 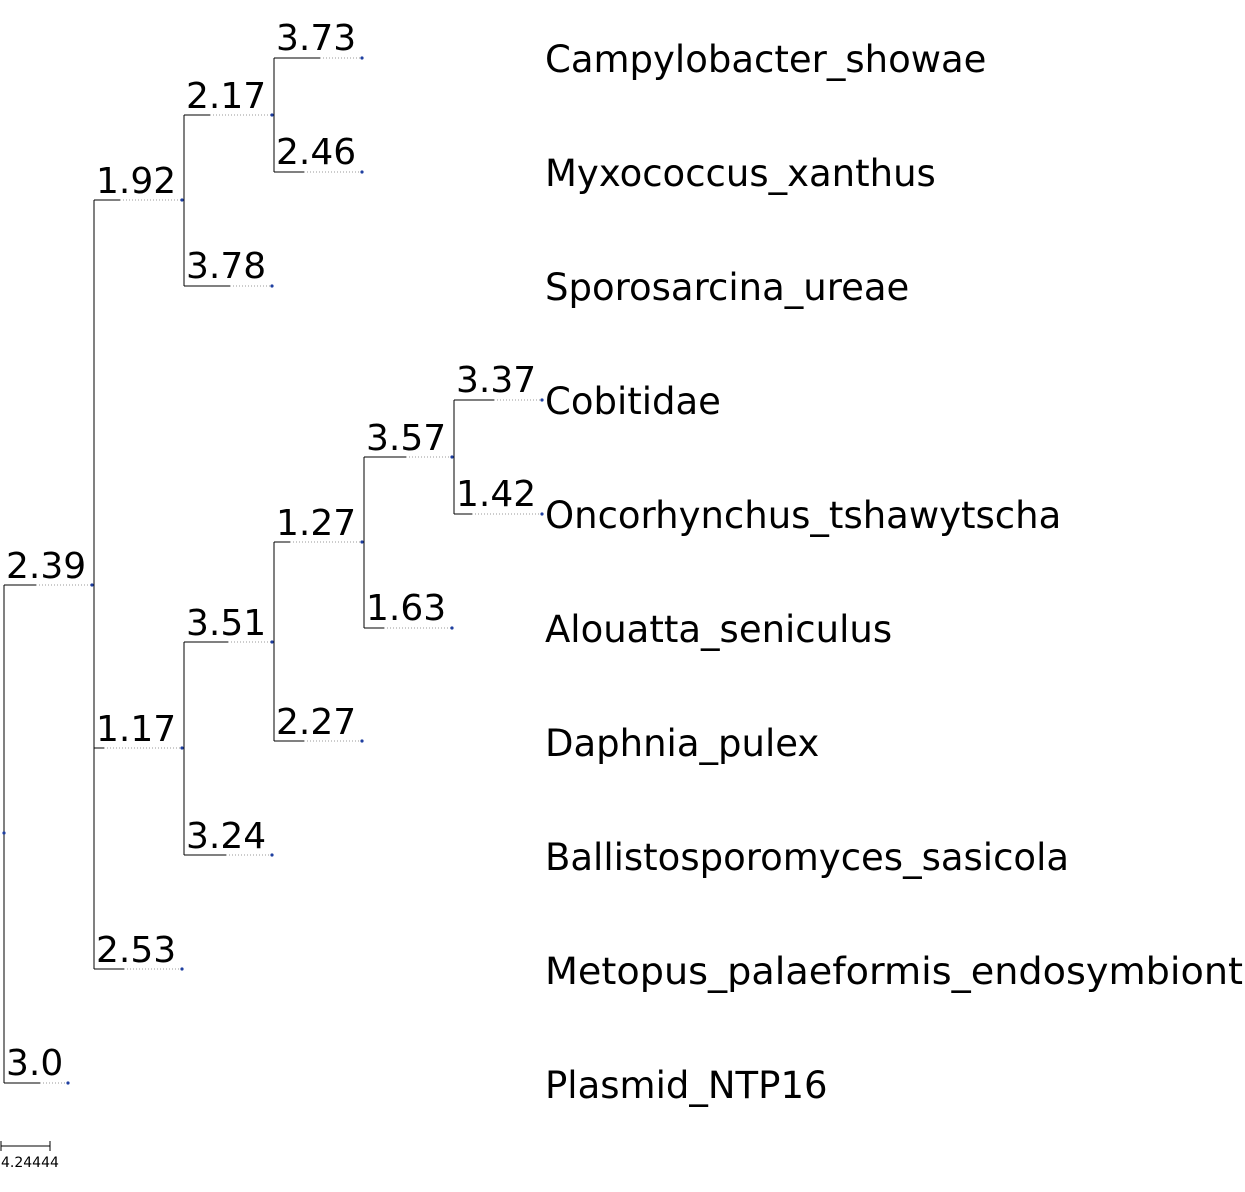 I want to click on branch-label-myxococcus: 2.46, so click(x=316, y=152).